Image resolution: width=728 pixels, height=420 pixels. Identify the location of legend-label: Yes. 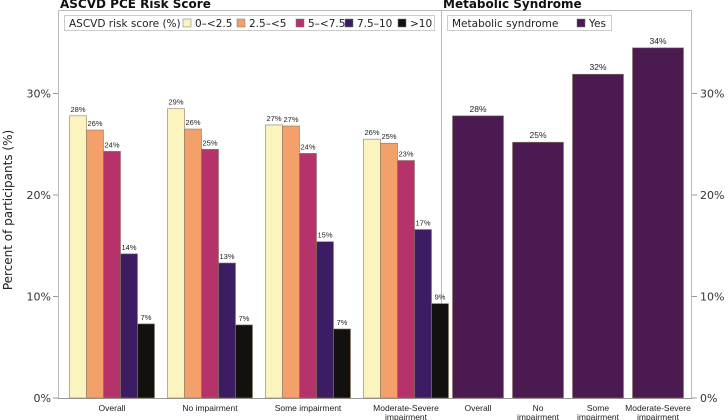
(597, 24).